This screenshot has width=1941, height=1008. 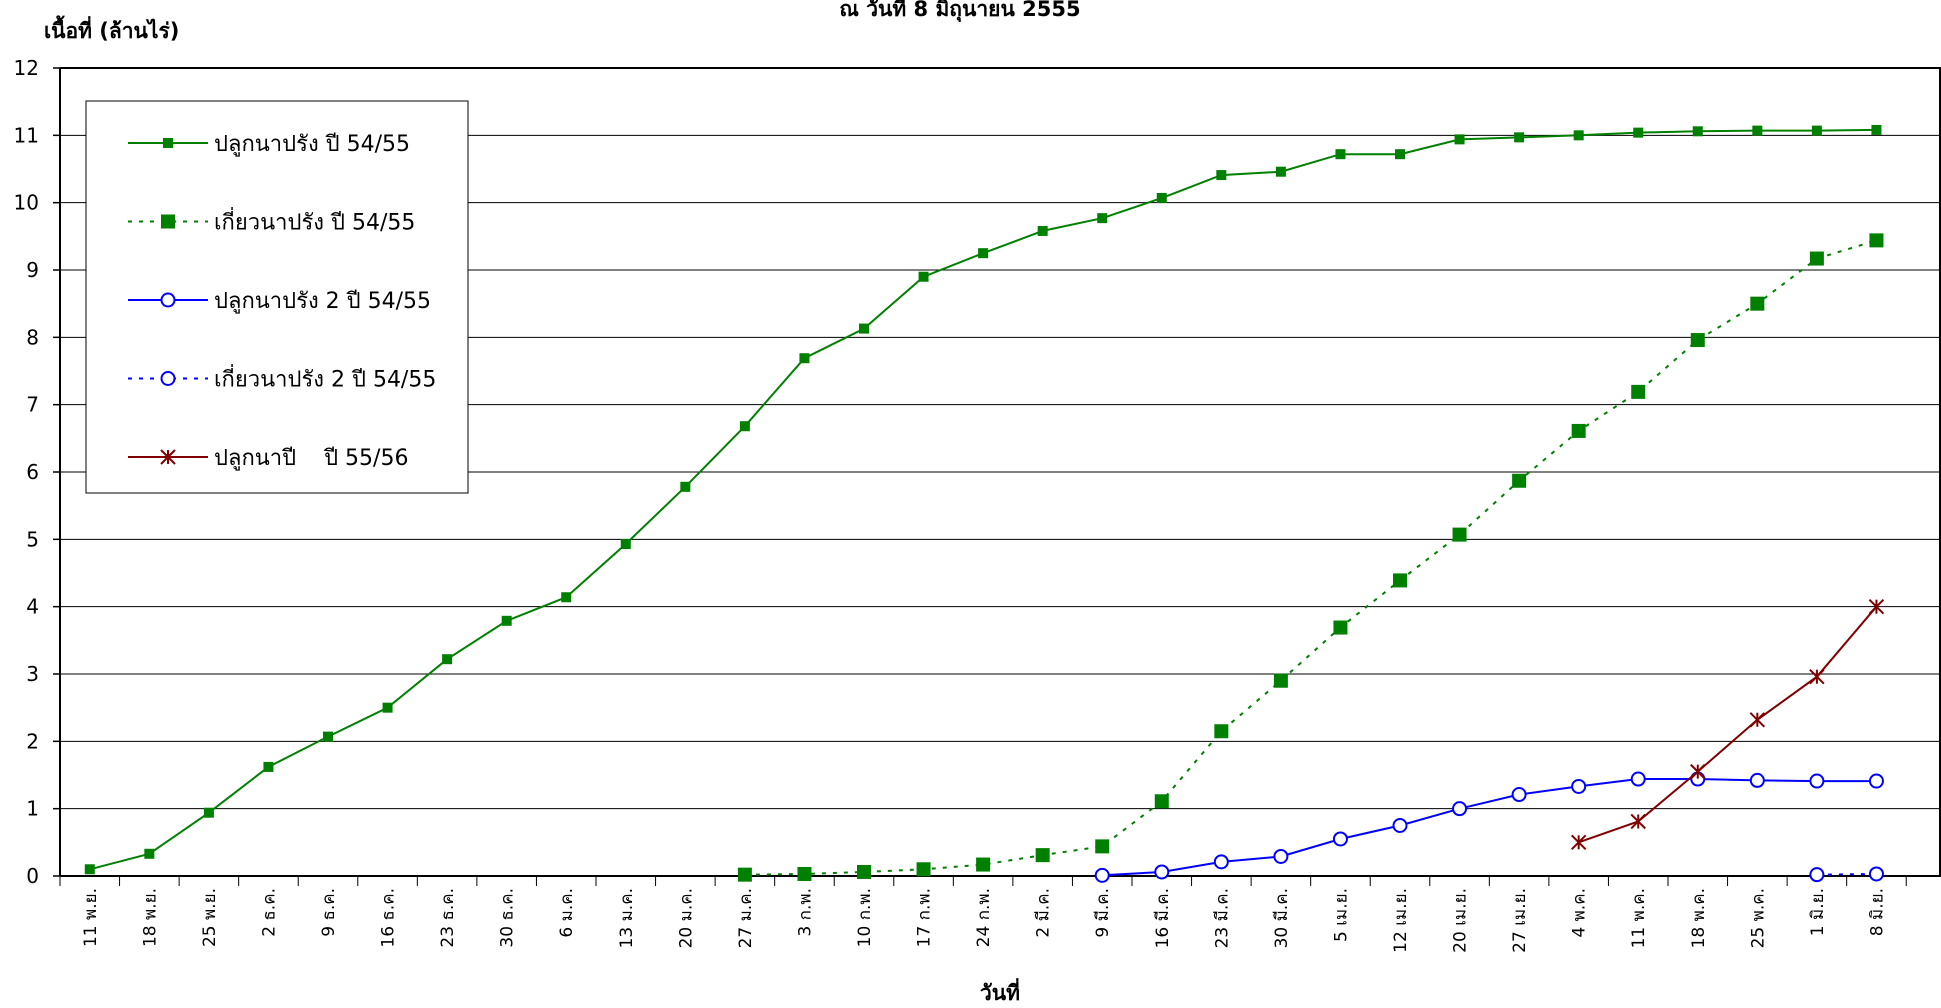 What do you see at coordinates (26, 68) in the screenshot?
I see `y-tick-label: 12` at bounding box center [26, 68].